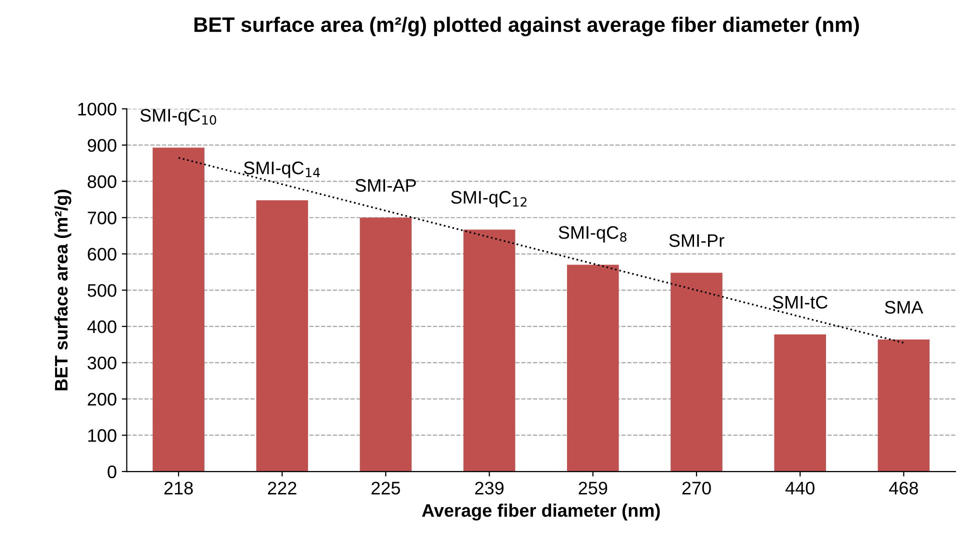  I want to click on y-tick-label: 300, so click(102, 363).